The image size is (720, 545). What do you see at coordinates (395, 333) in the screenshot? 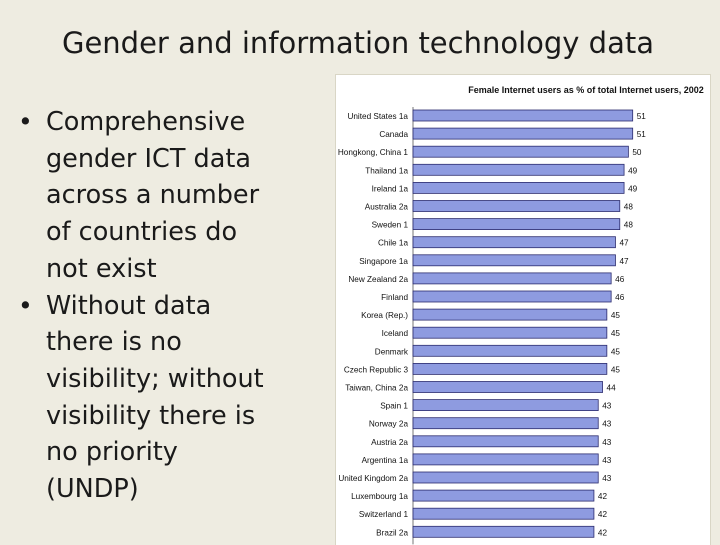
I see `category-label: Iceland` at bounding box center [395, 333].